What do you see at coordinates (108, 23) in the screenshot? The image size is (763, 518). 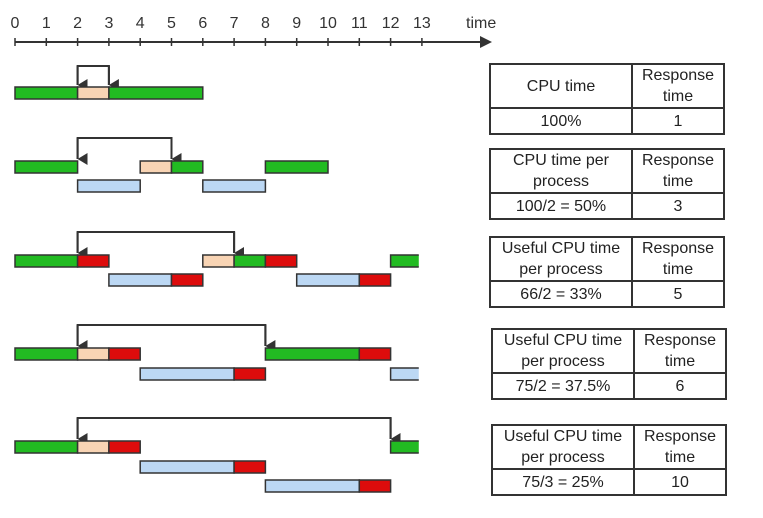 I see `time-axis-tick-label: 3` at bounding box center [108, 23].